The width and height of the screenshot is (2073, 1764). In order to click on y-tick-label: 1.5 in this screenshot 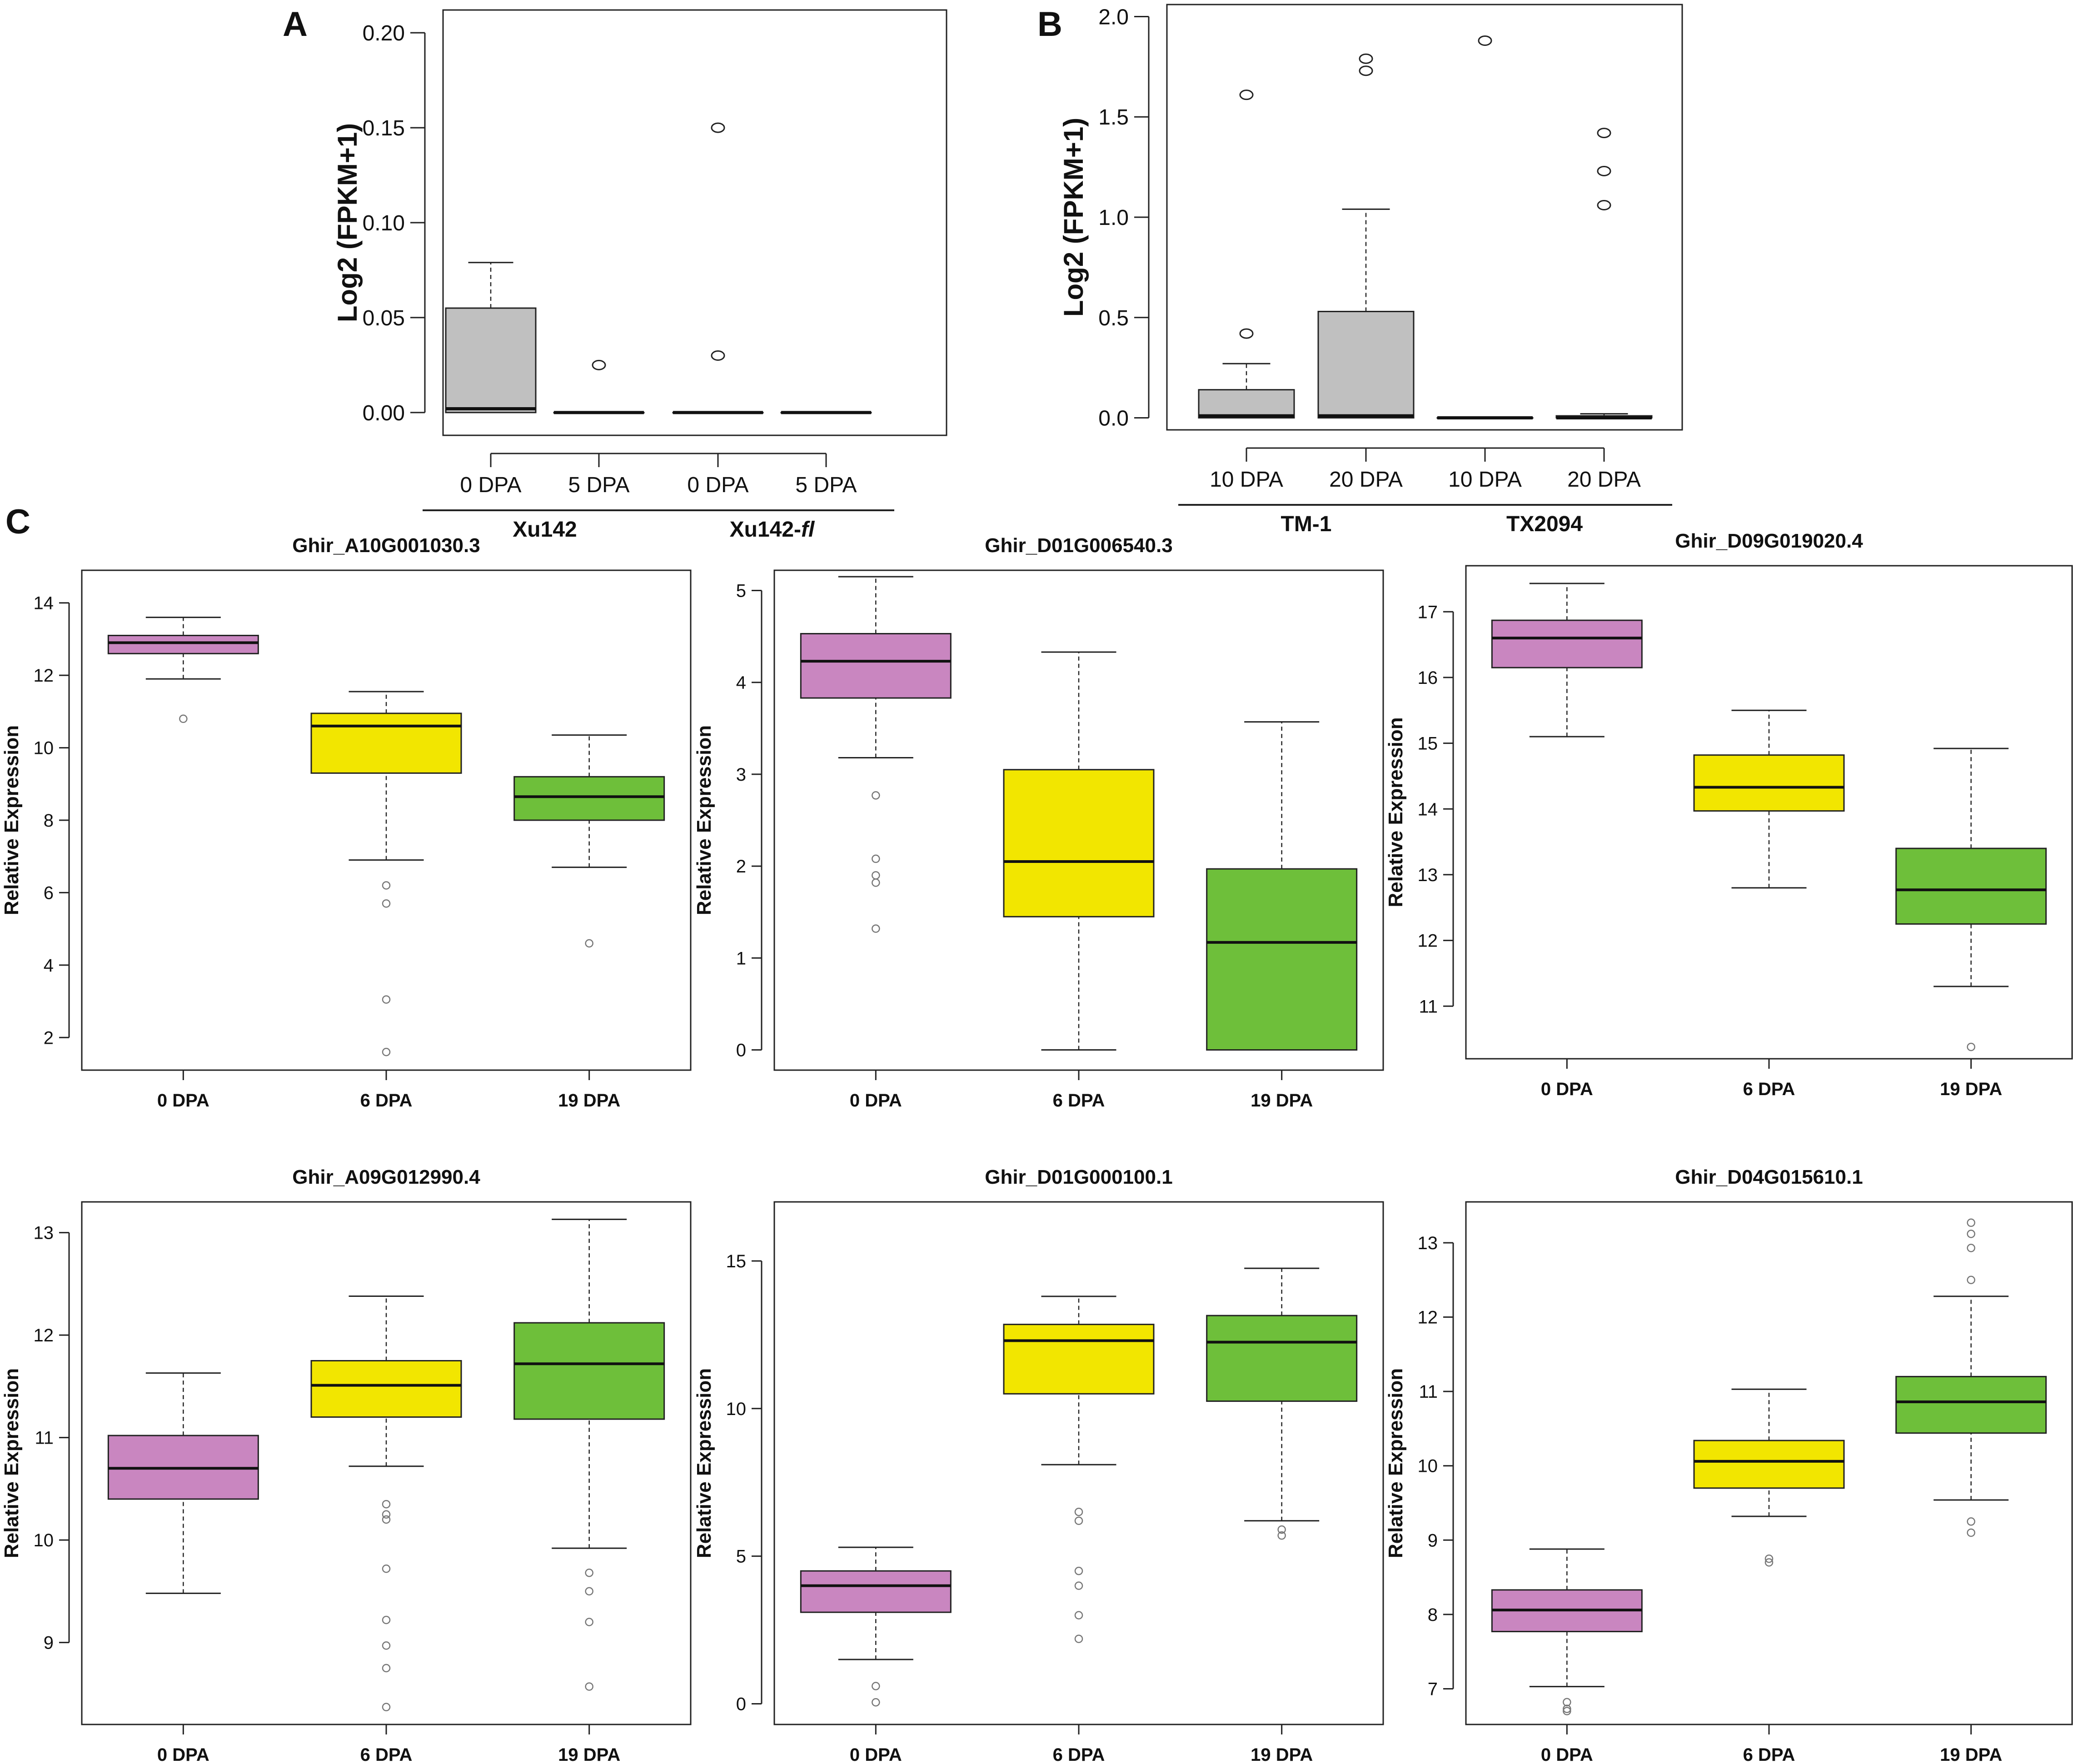, I will do `click(1113, 118)`.